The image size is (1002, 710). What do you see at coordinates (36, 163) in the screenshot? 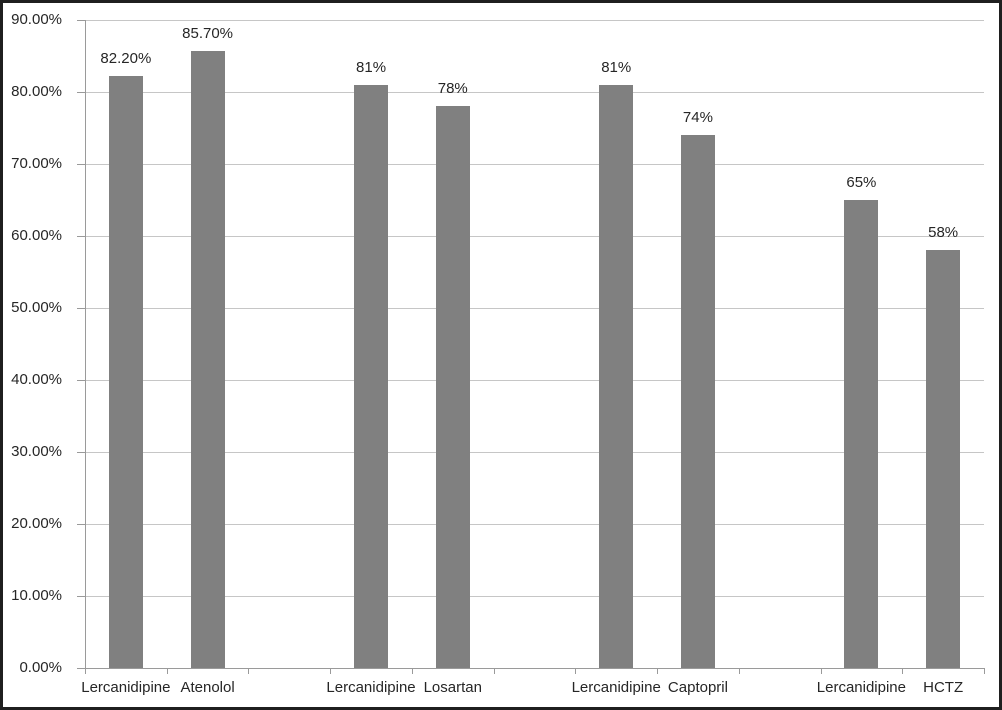
I see `y-axis-label: 70.00%` at bounding box center [36, 163].